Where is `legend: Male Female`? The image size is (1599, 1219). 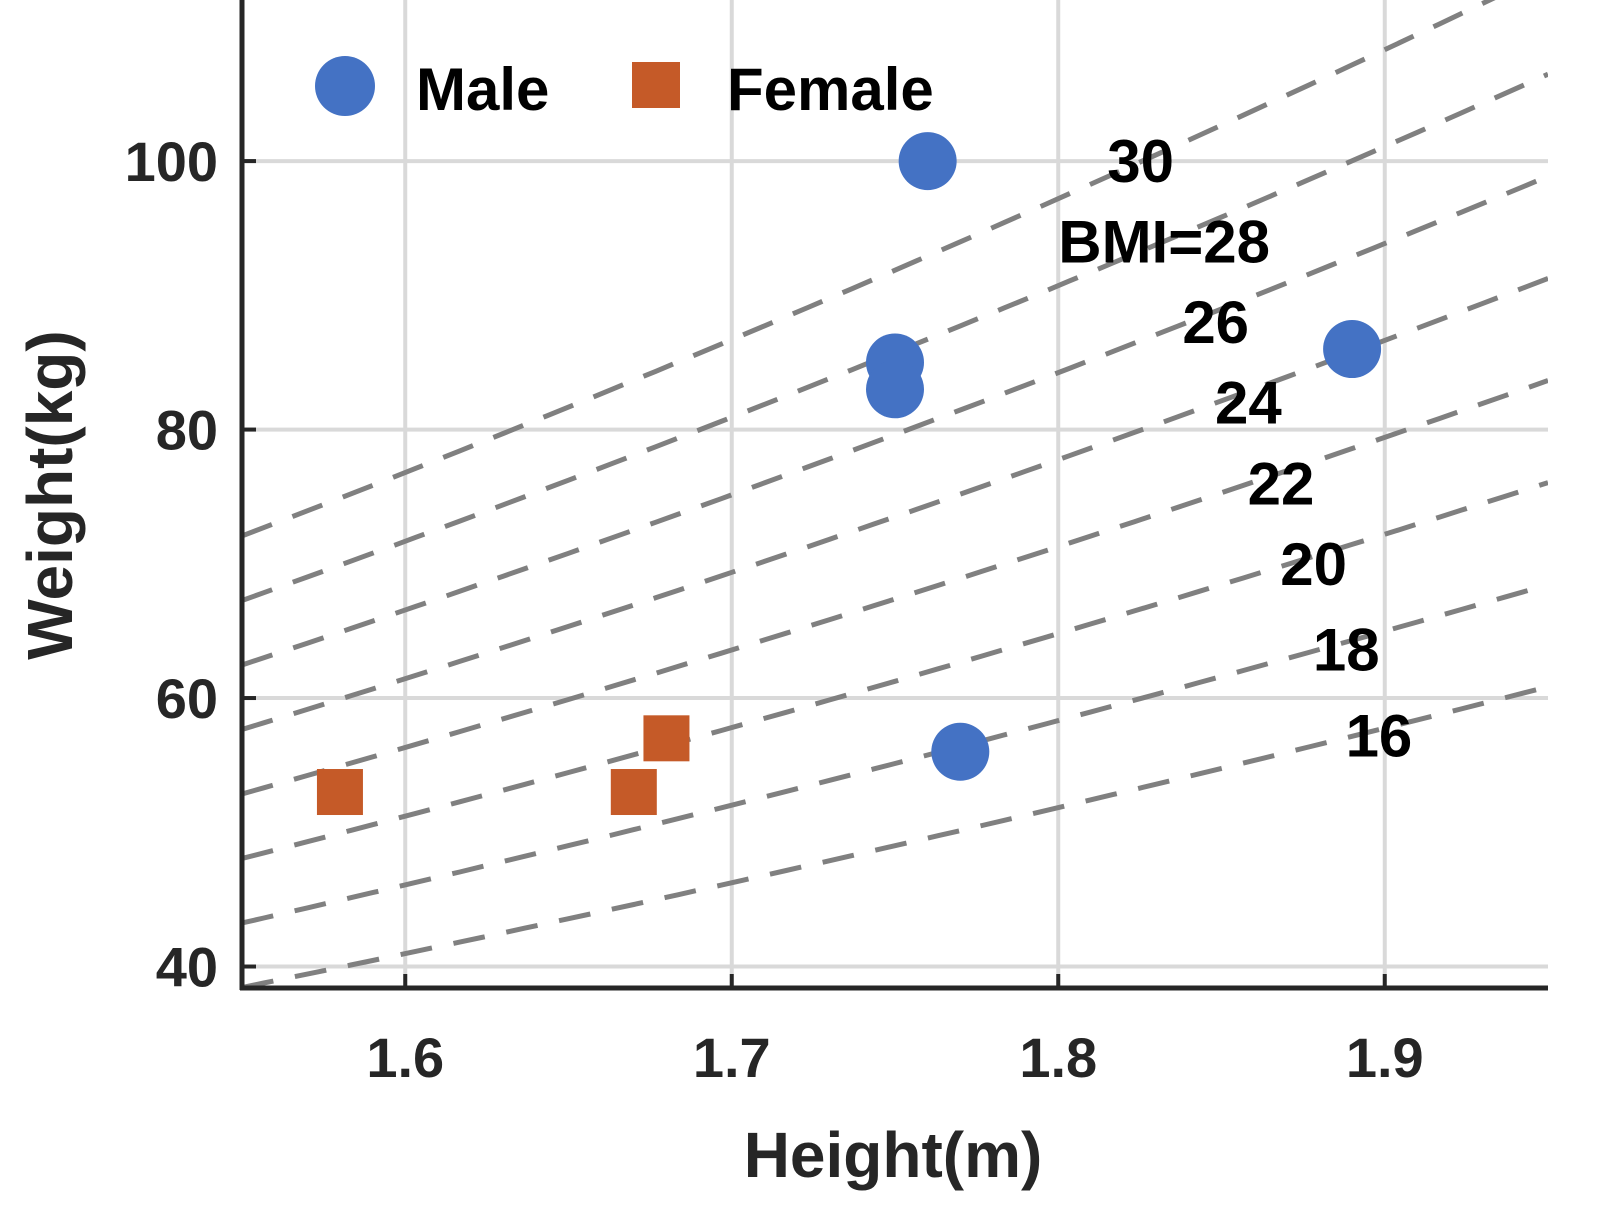
legend: Male Female is located at coordinates (624, 89).